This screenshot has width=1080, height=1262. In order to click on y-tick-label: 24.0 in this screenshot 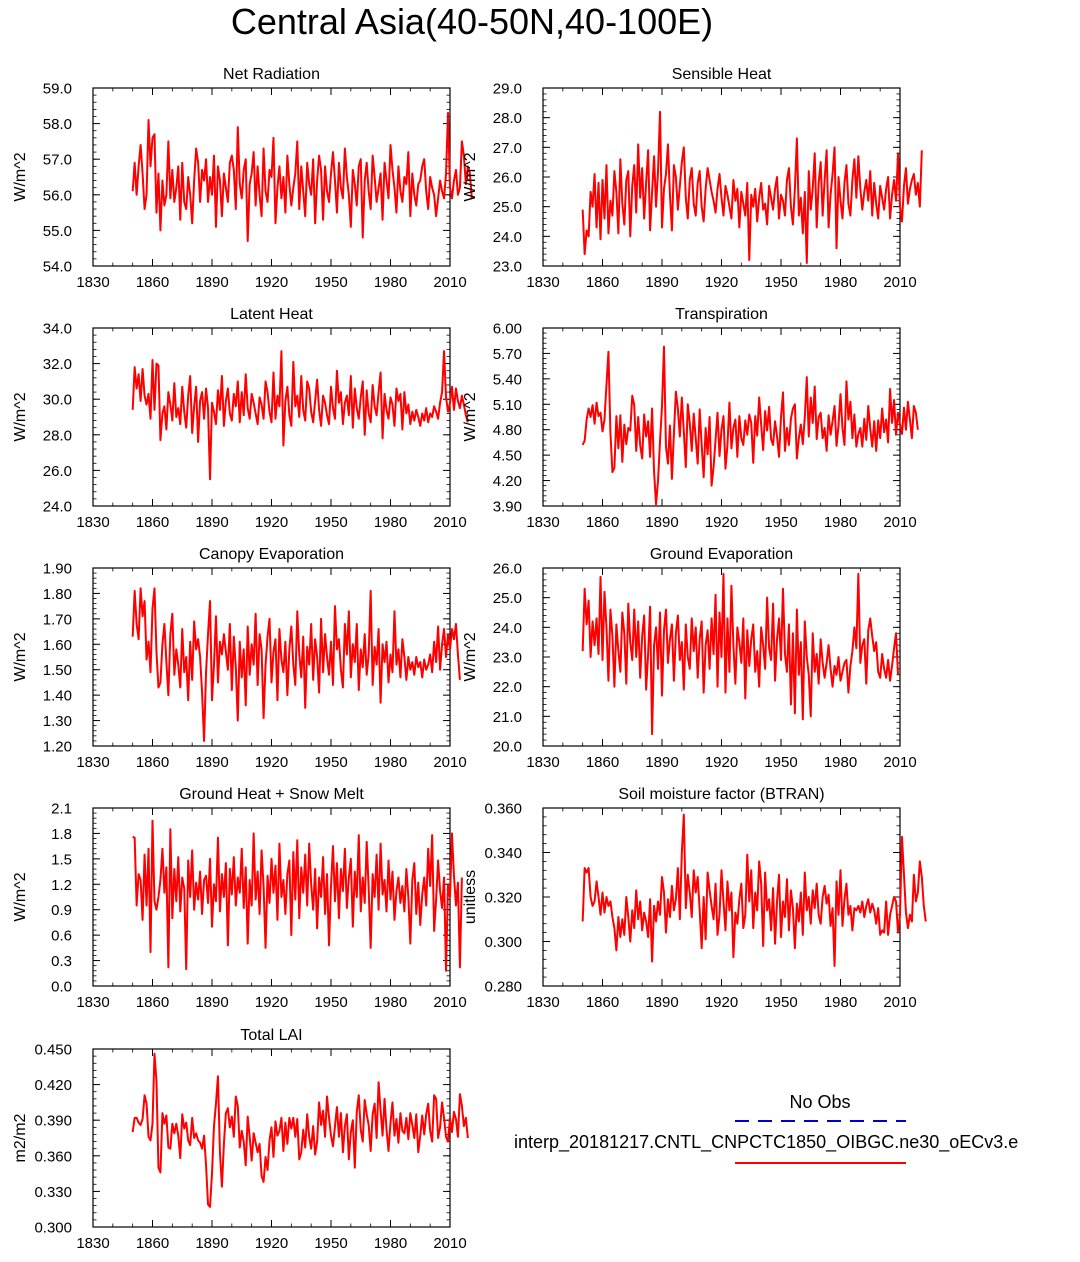, I will do `click(507, 628)`.